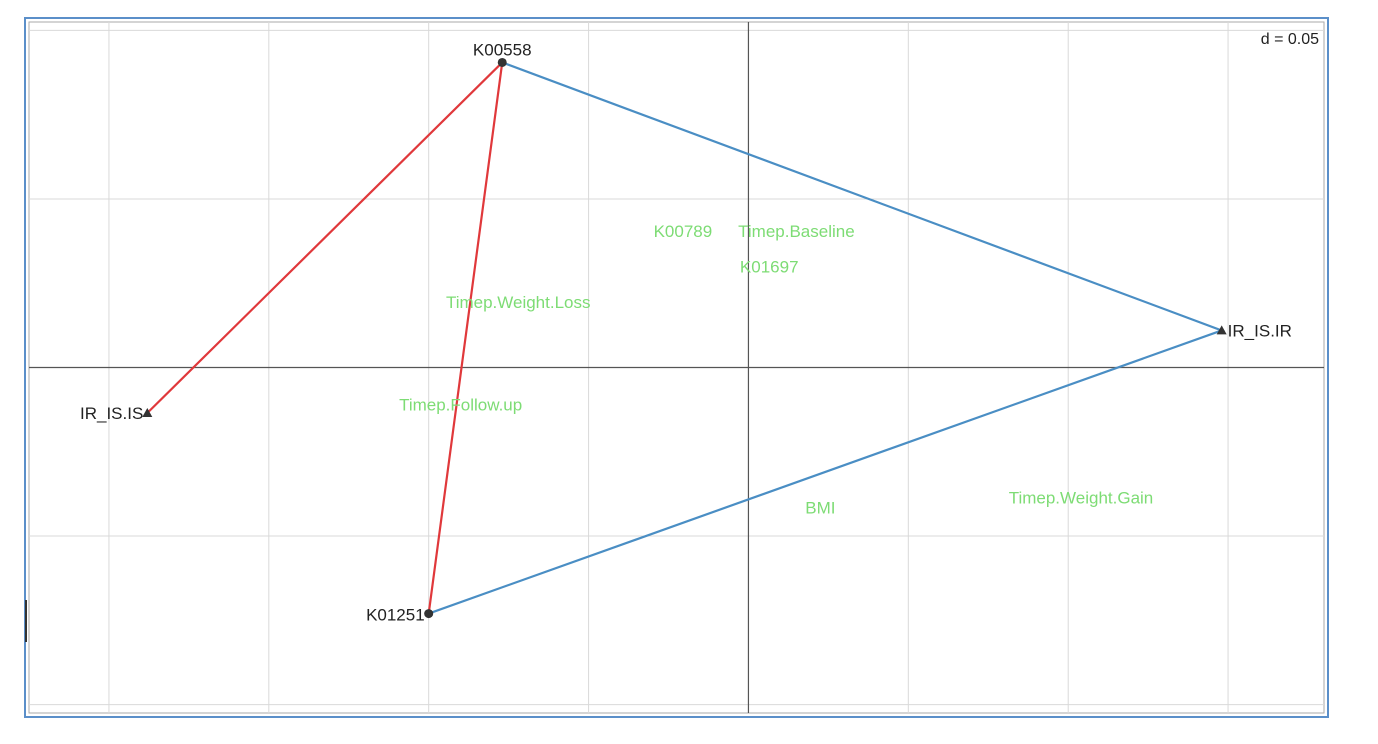 This screenshot has height=744, width=1378. What do you see at coordinates (683, 231) in the screenshot?
I see `variable-label: K00789` at bounding box center [683, 231].